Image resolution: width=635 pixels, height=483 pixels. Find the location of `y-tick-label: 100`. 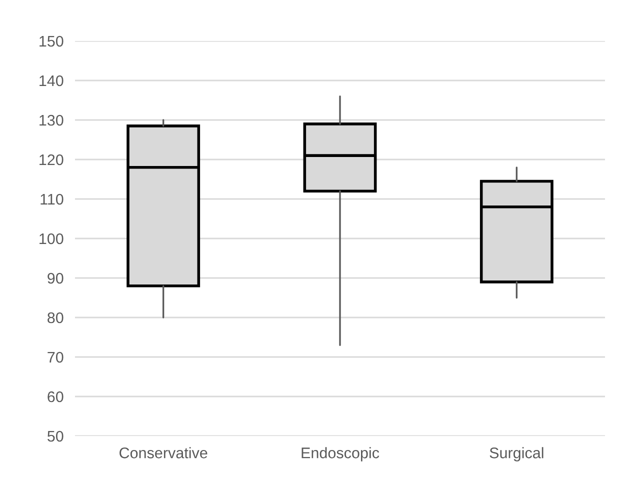

y-tick-label: 100 is located at coordinates (52, 238).